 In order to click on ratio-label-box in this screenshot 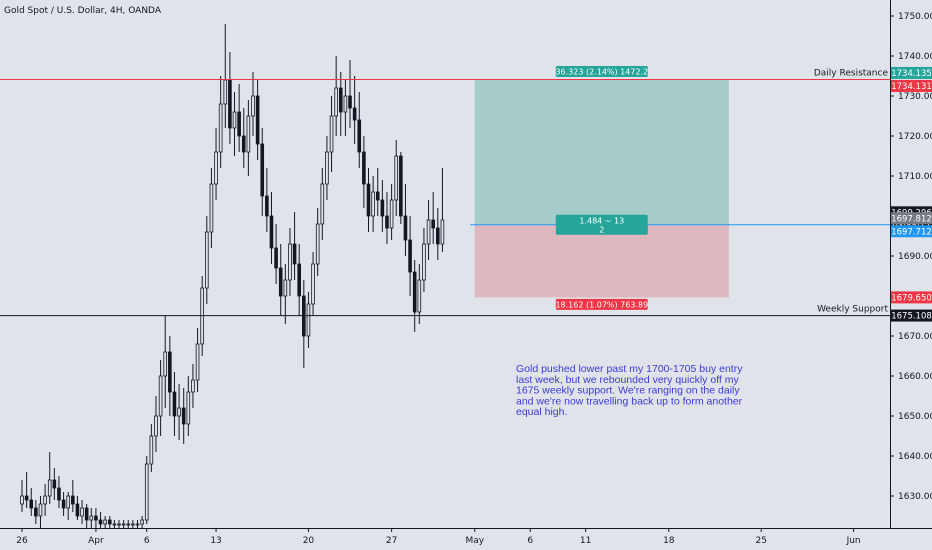, I will do `click(601, 224)`.